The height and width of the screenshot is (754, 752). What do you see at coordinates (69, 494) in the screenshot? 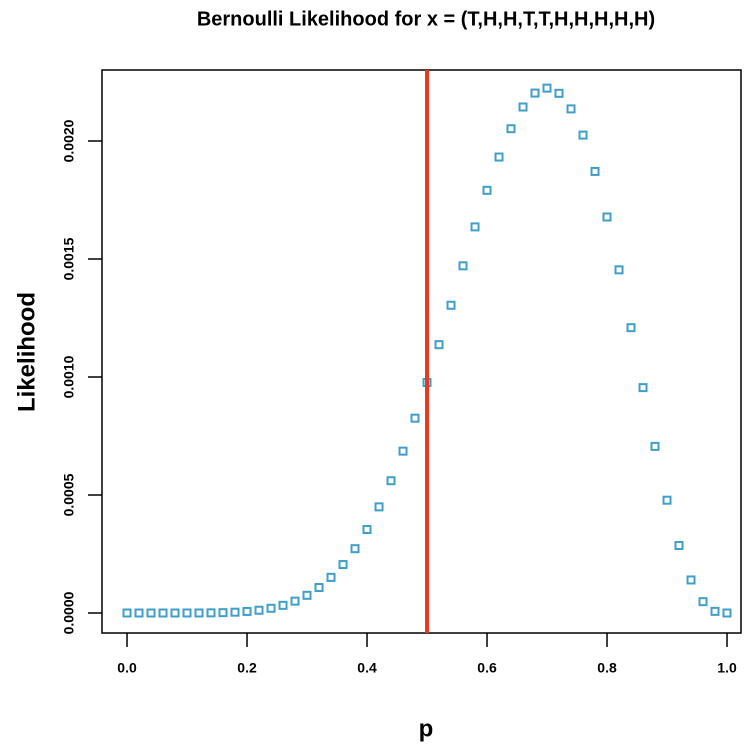
I see `y-tick-label: 0.0005` at bounding box center [69, 494].